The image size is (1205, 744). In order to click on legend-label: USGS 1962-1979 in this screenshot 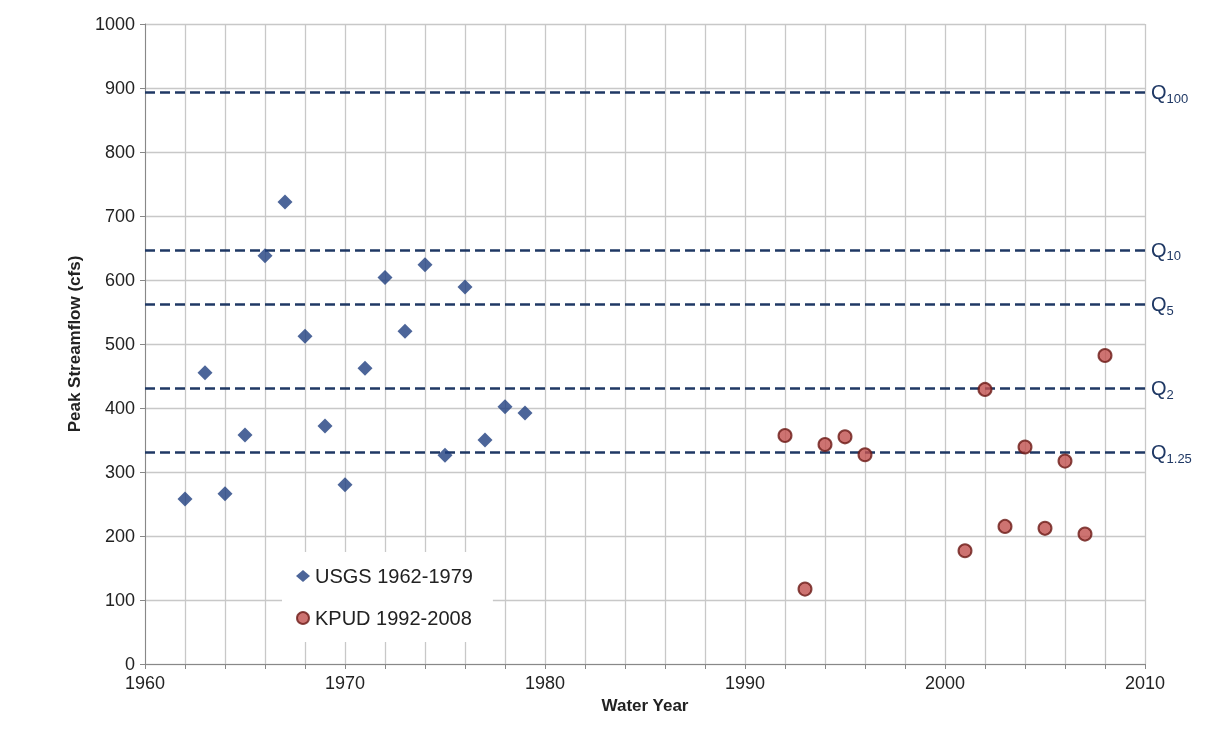, I will do `click(394, 576)`.